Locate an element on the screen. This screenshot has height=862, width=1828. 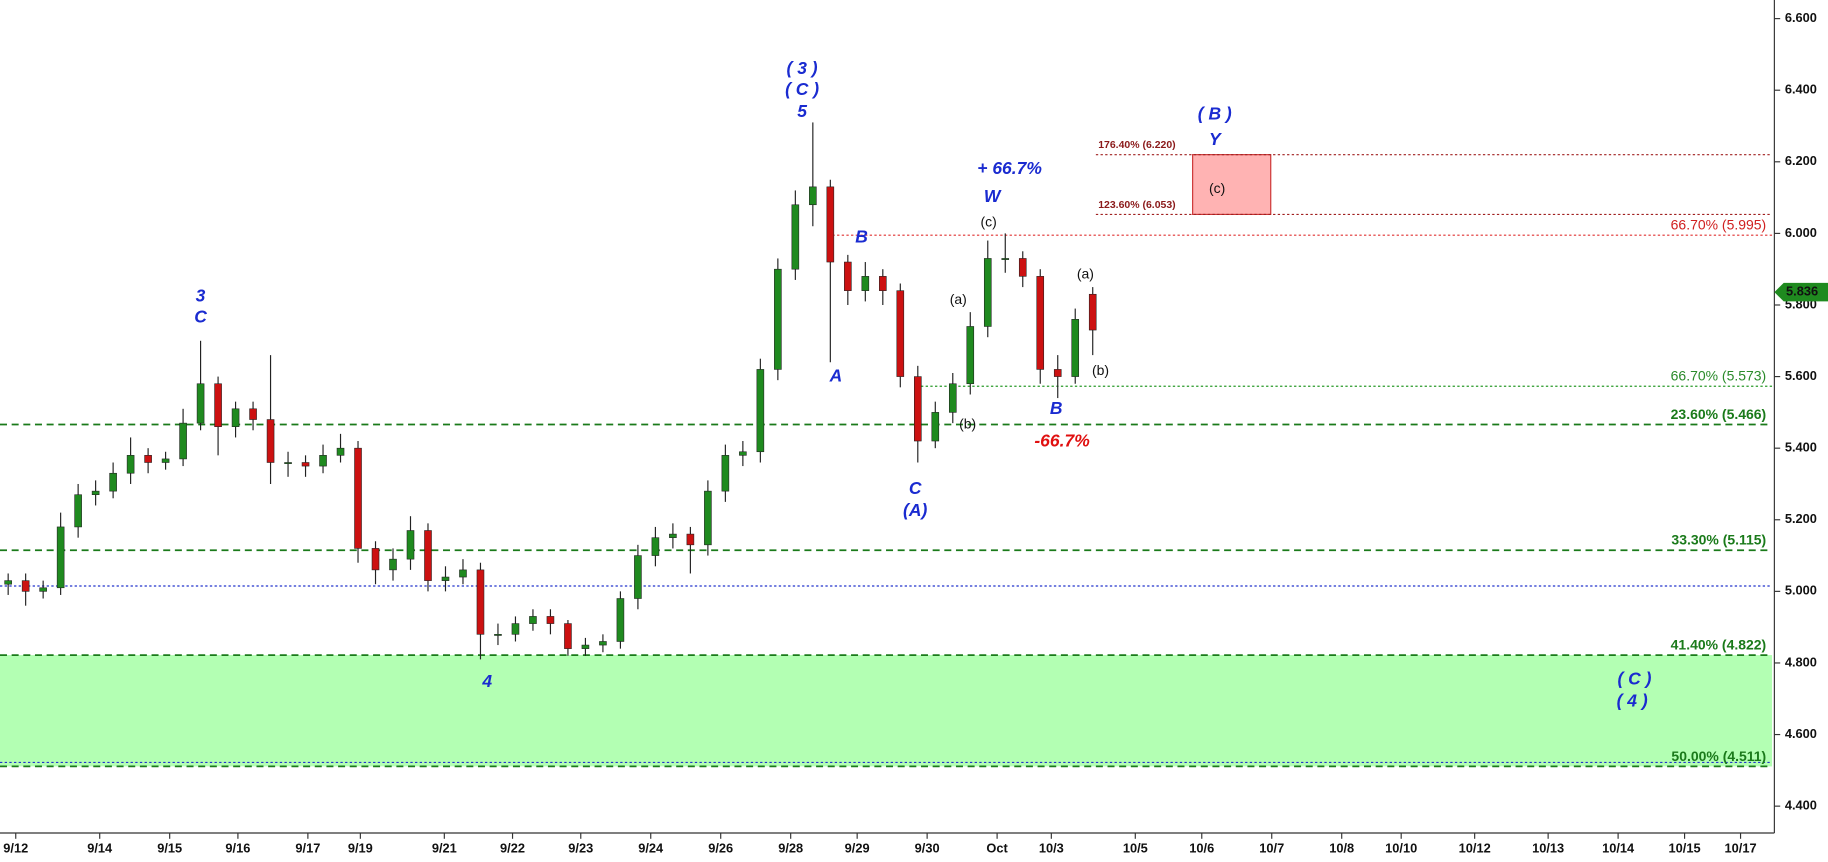
x-tick-label: 9/12 is located at coordinates (15, 848).